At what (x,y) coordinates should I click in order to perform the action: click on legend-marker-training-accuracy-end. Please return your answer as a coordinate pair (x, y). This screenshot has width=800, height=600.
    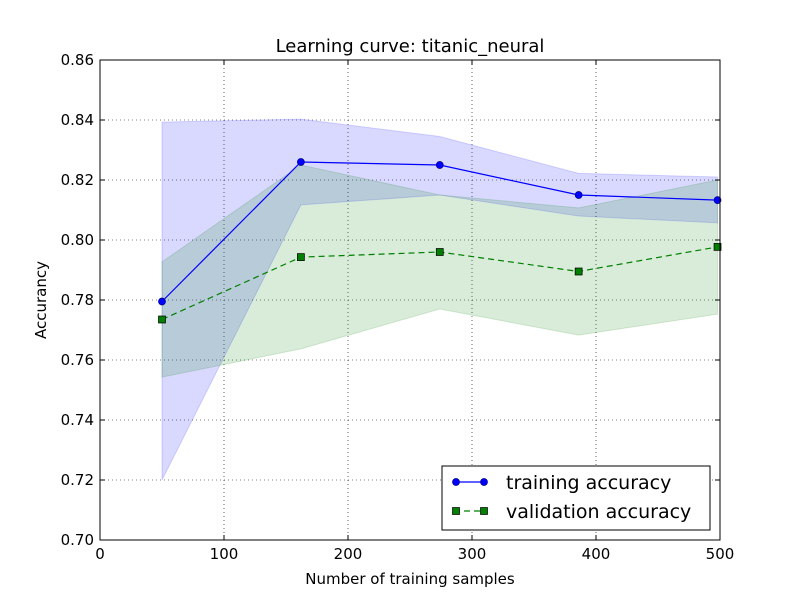
    Looking at the image, I should click on (484, 482).